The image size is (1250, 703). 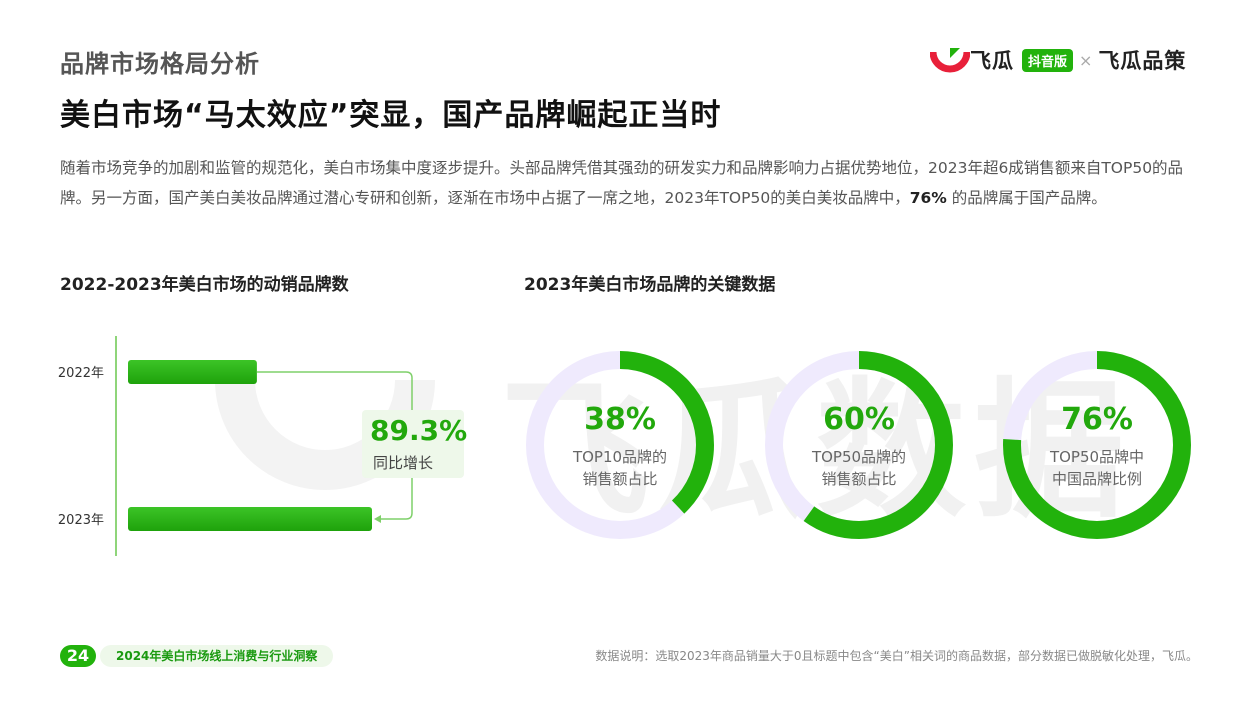 I want to click on growth-callout: 89.3% 同比增长, so click(x=415, y=444).